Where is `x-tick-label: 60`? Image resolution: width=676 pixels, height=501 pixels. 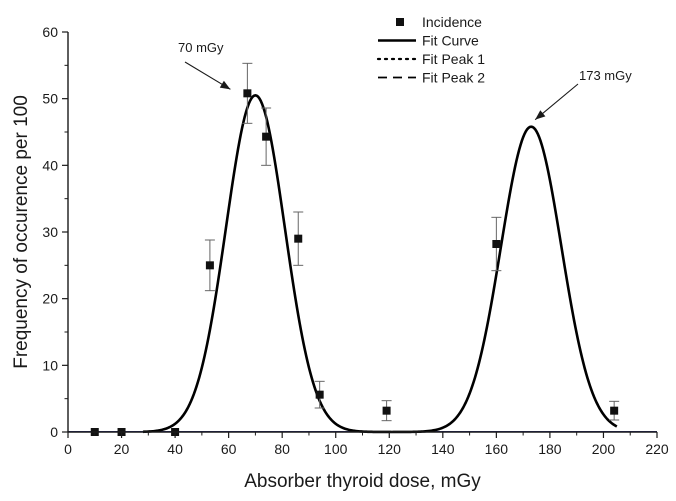
x-tick-label: 60 is located at coordinates (229, 449).